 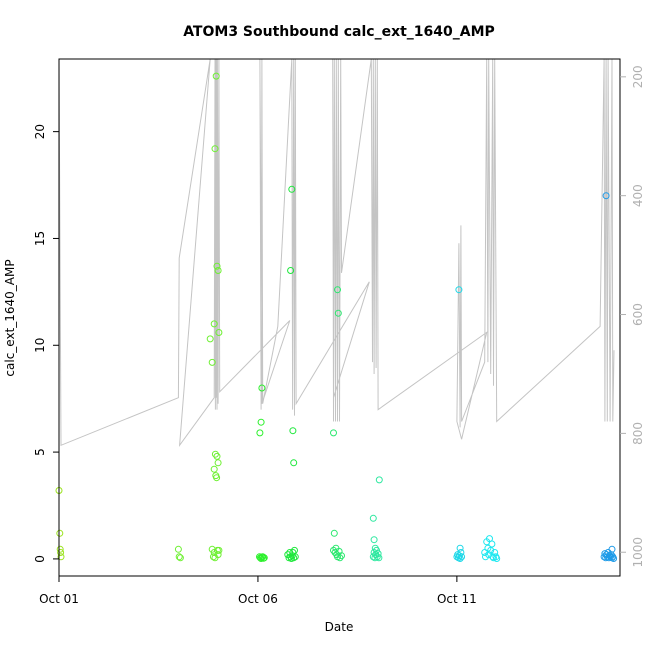 What do you see at coordinates (638, 314) in the screenshot?
I see `y2-tick-label: 600` at bounding box center [638, 314].